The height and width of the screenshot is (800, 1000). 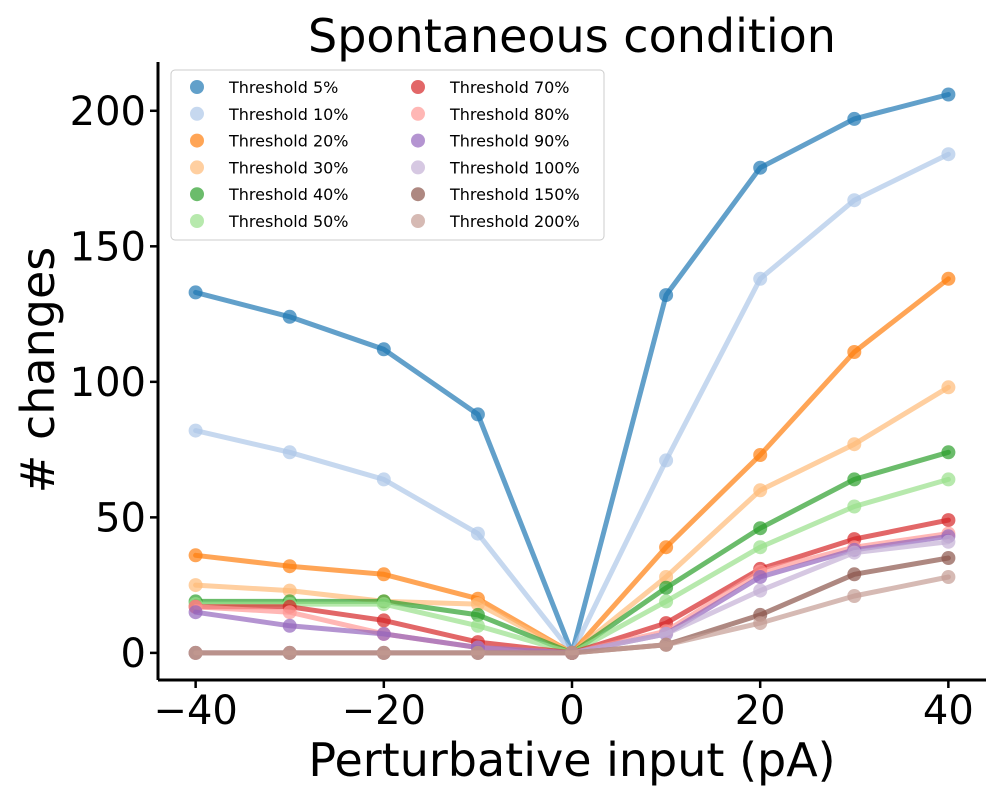 What do you see at coordinates (384, 711) in the screenshot?
I see `x-tick-label: −20` at bounding box center [384, 711].